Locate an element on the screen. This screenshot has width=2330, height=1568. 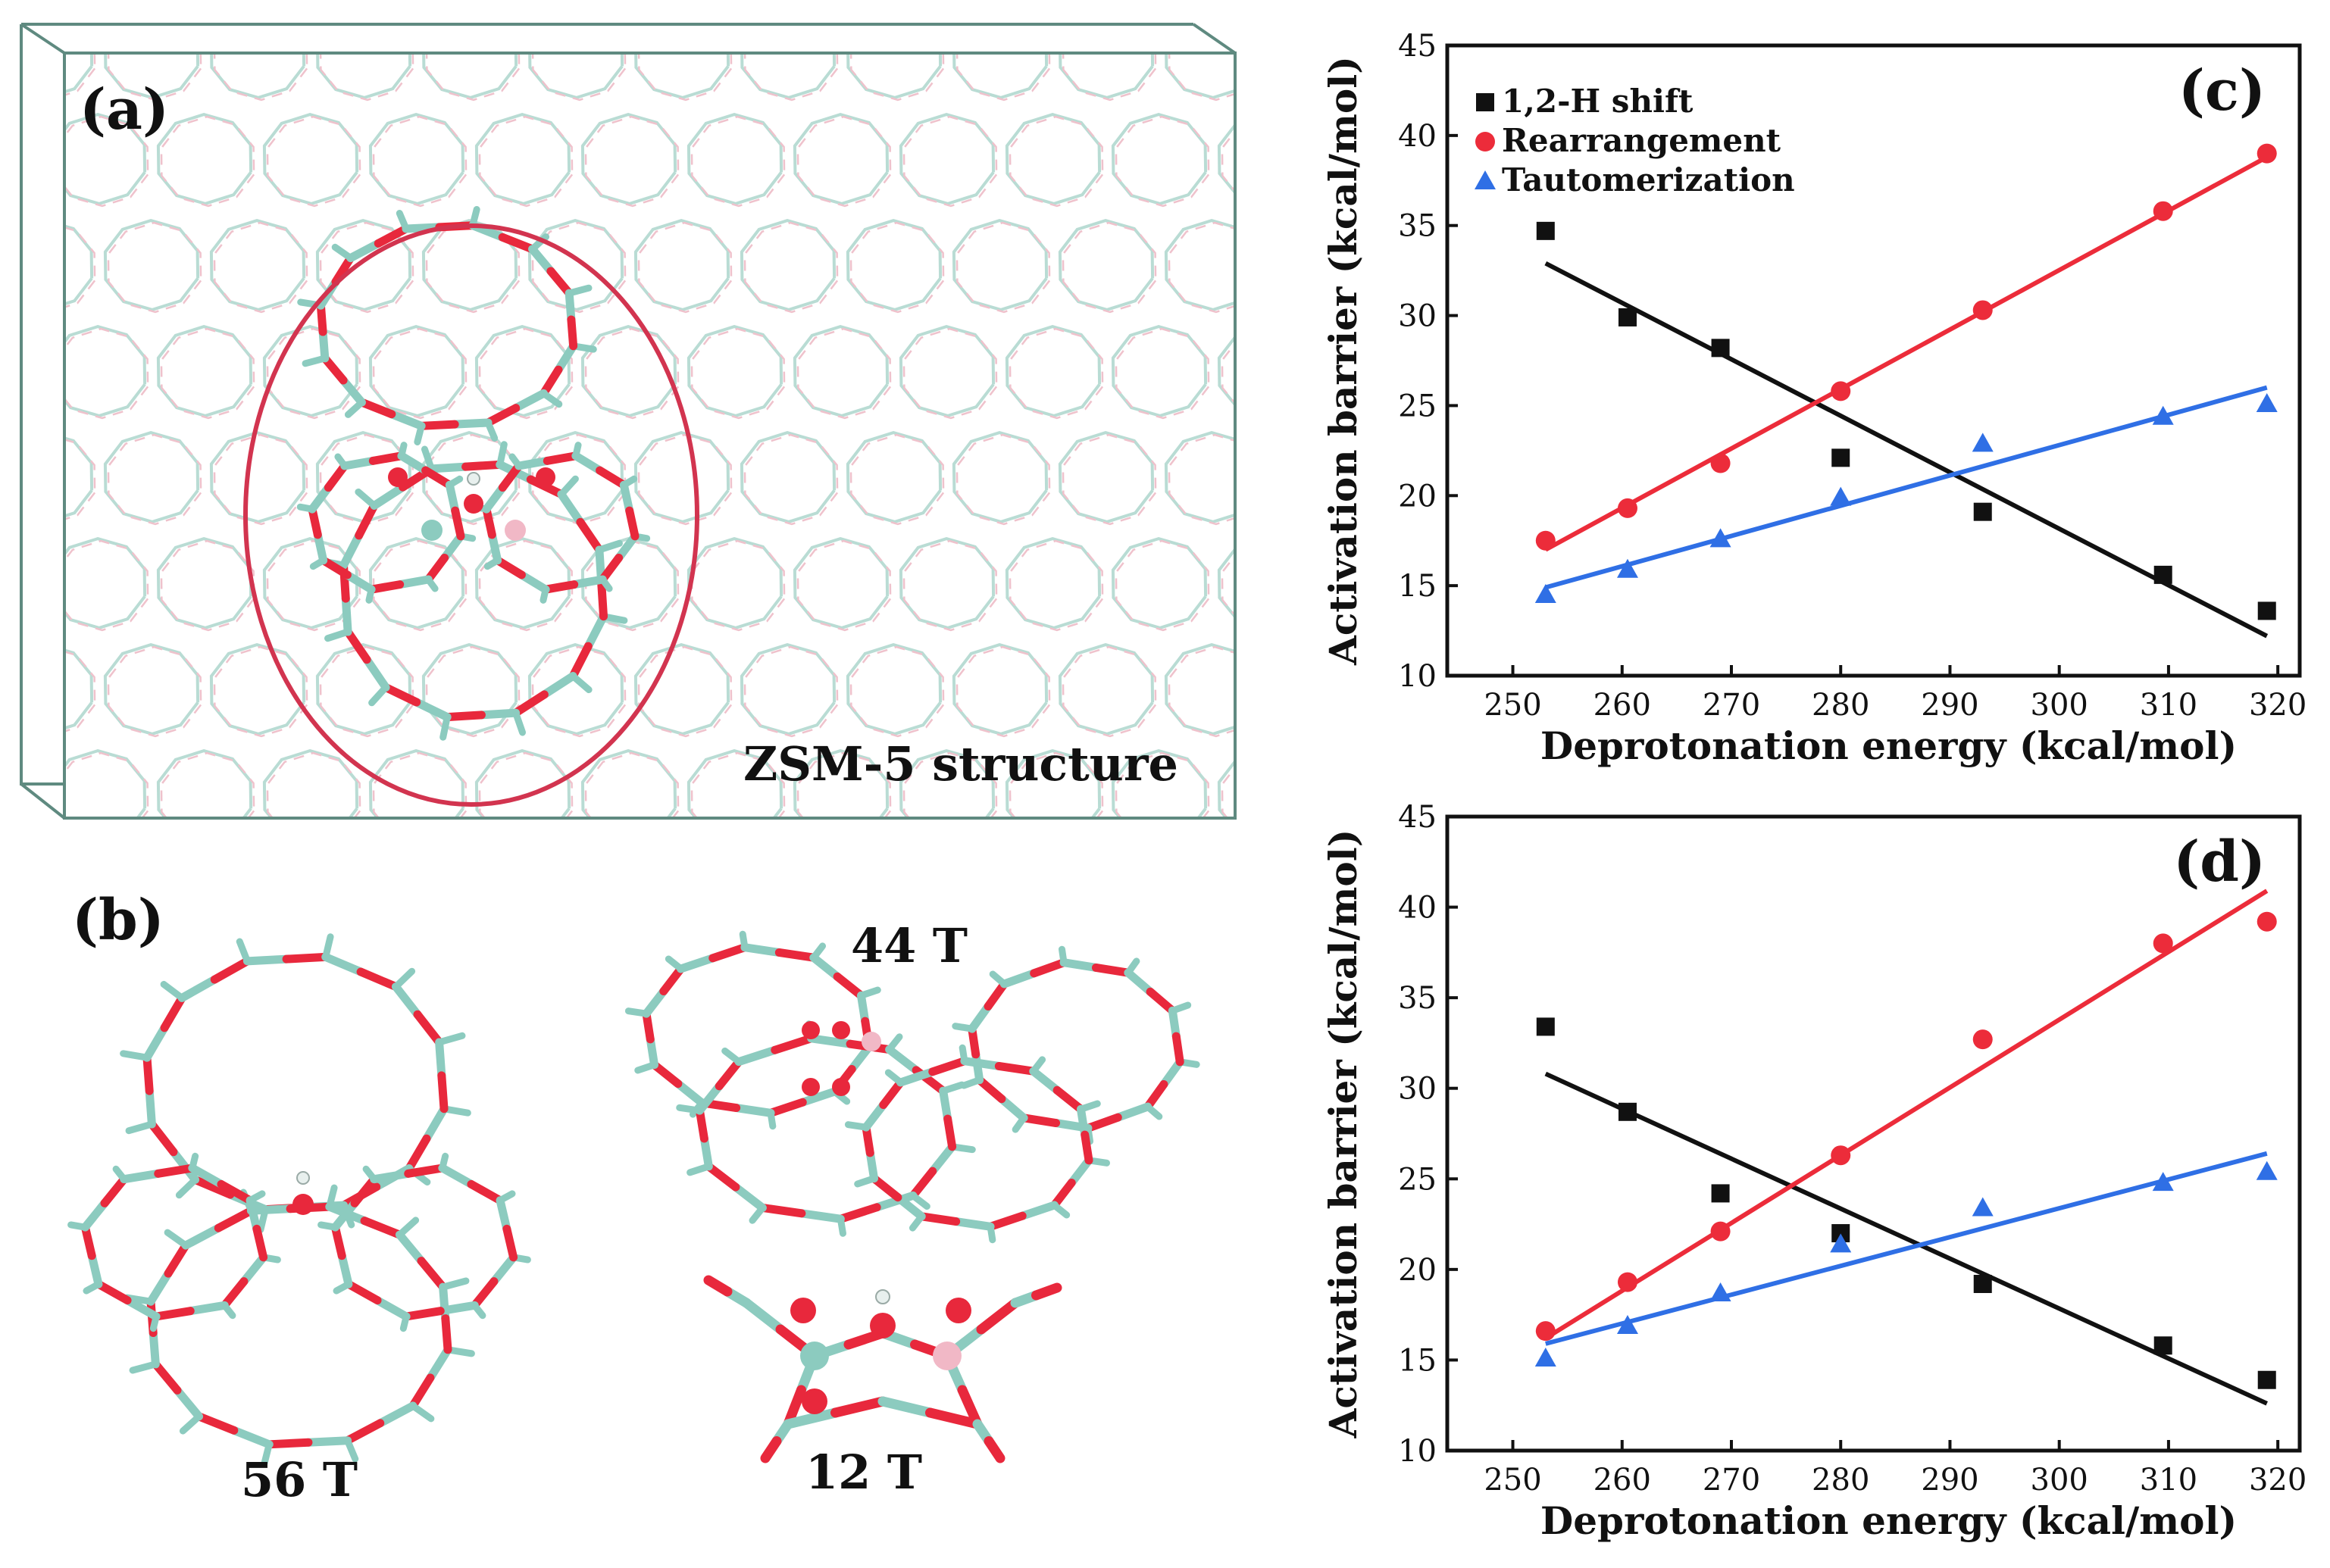
panel-b-label: (b) is located at coordinates (118, 921).